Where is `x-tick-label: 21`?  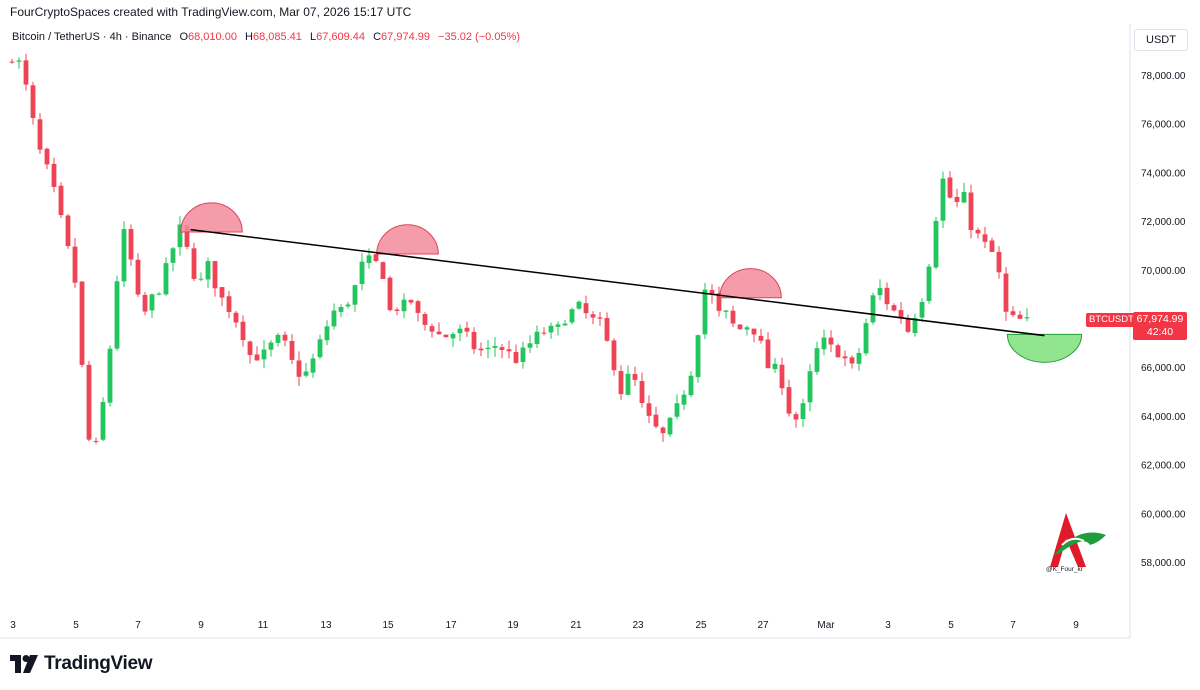
x-tick-label: 21 is located at coordinates (576, 625).